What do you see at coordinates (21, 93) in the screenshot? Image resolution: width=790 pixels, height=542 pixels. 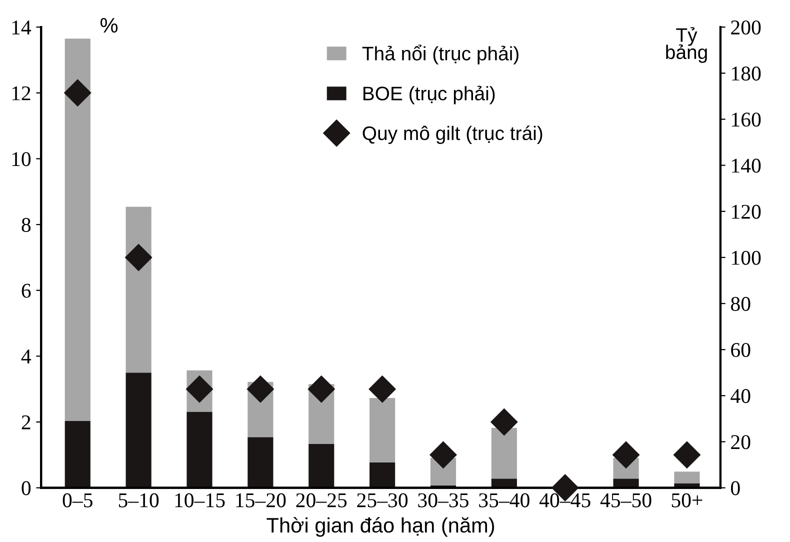 I see `y-tick-label: 12` at bounding box center [21, 93].